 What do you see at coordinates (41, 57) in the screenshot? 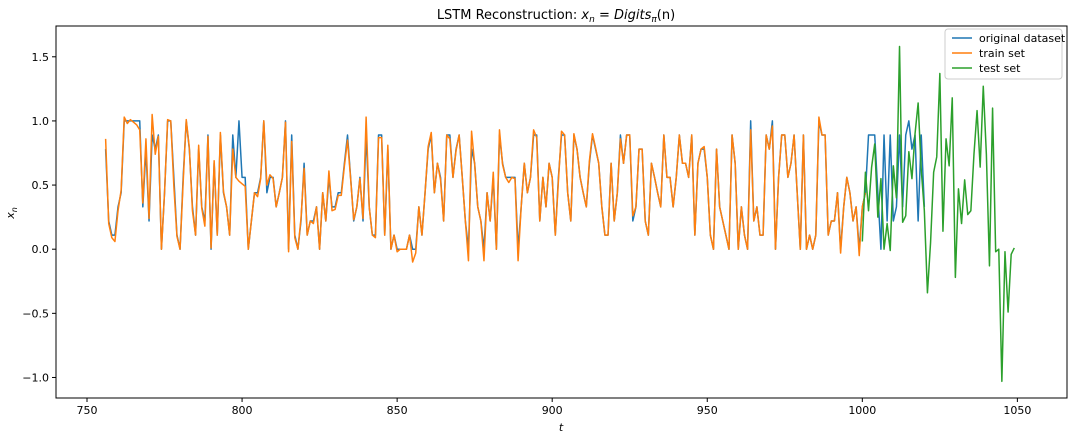
I see `y-tick-label: 1.5` at bounding box center [41, 57].